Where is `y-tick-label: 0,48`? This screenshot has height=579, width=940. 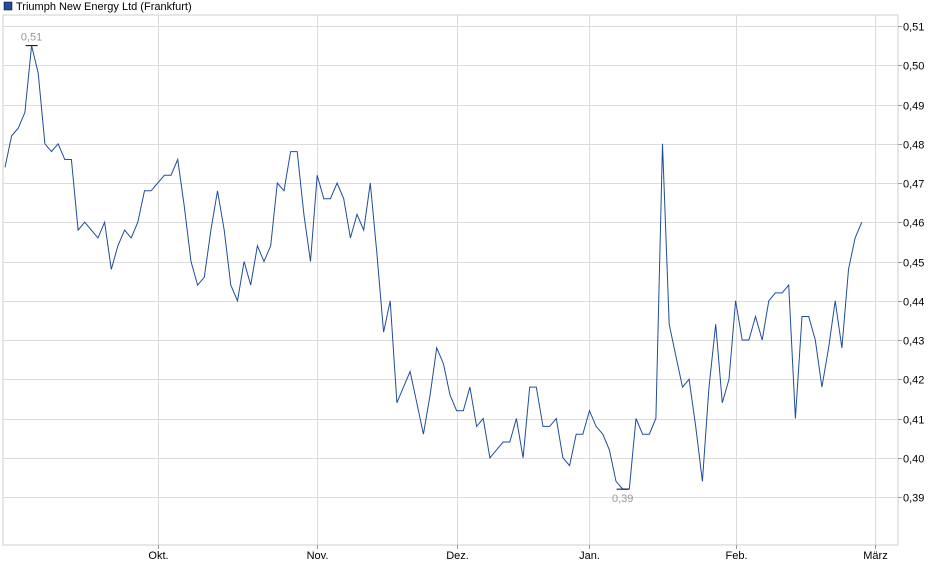 y-tick-label: 0,48 is located at coordinates (913, 146).